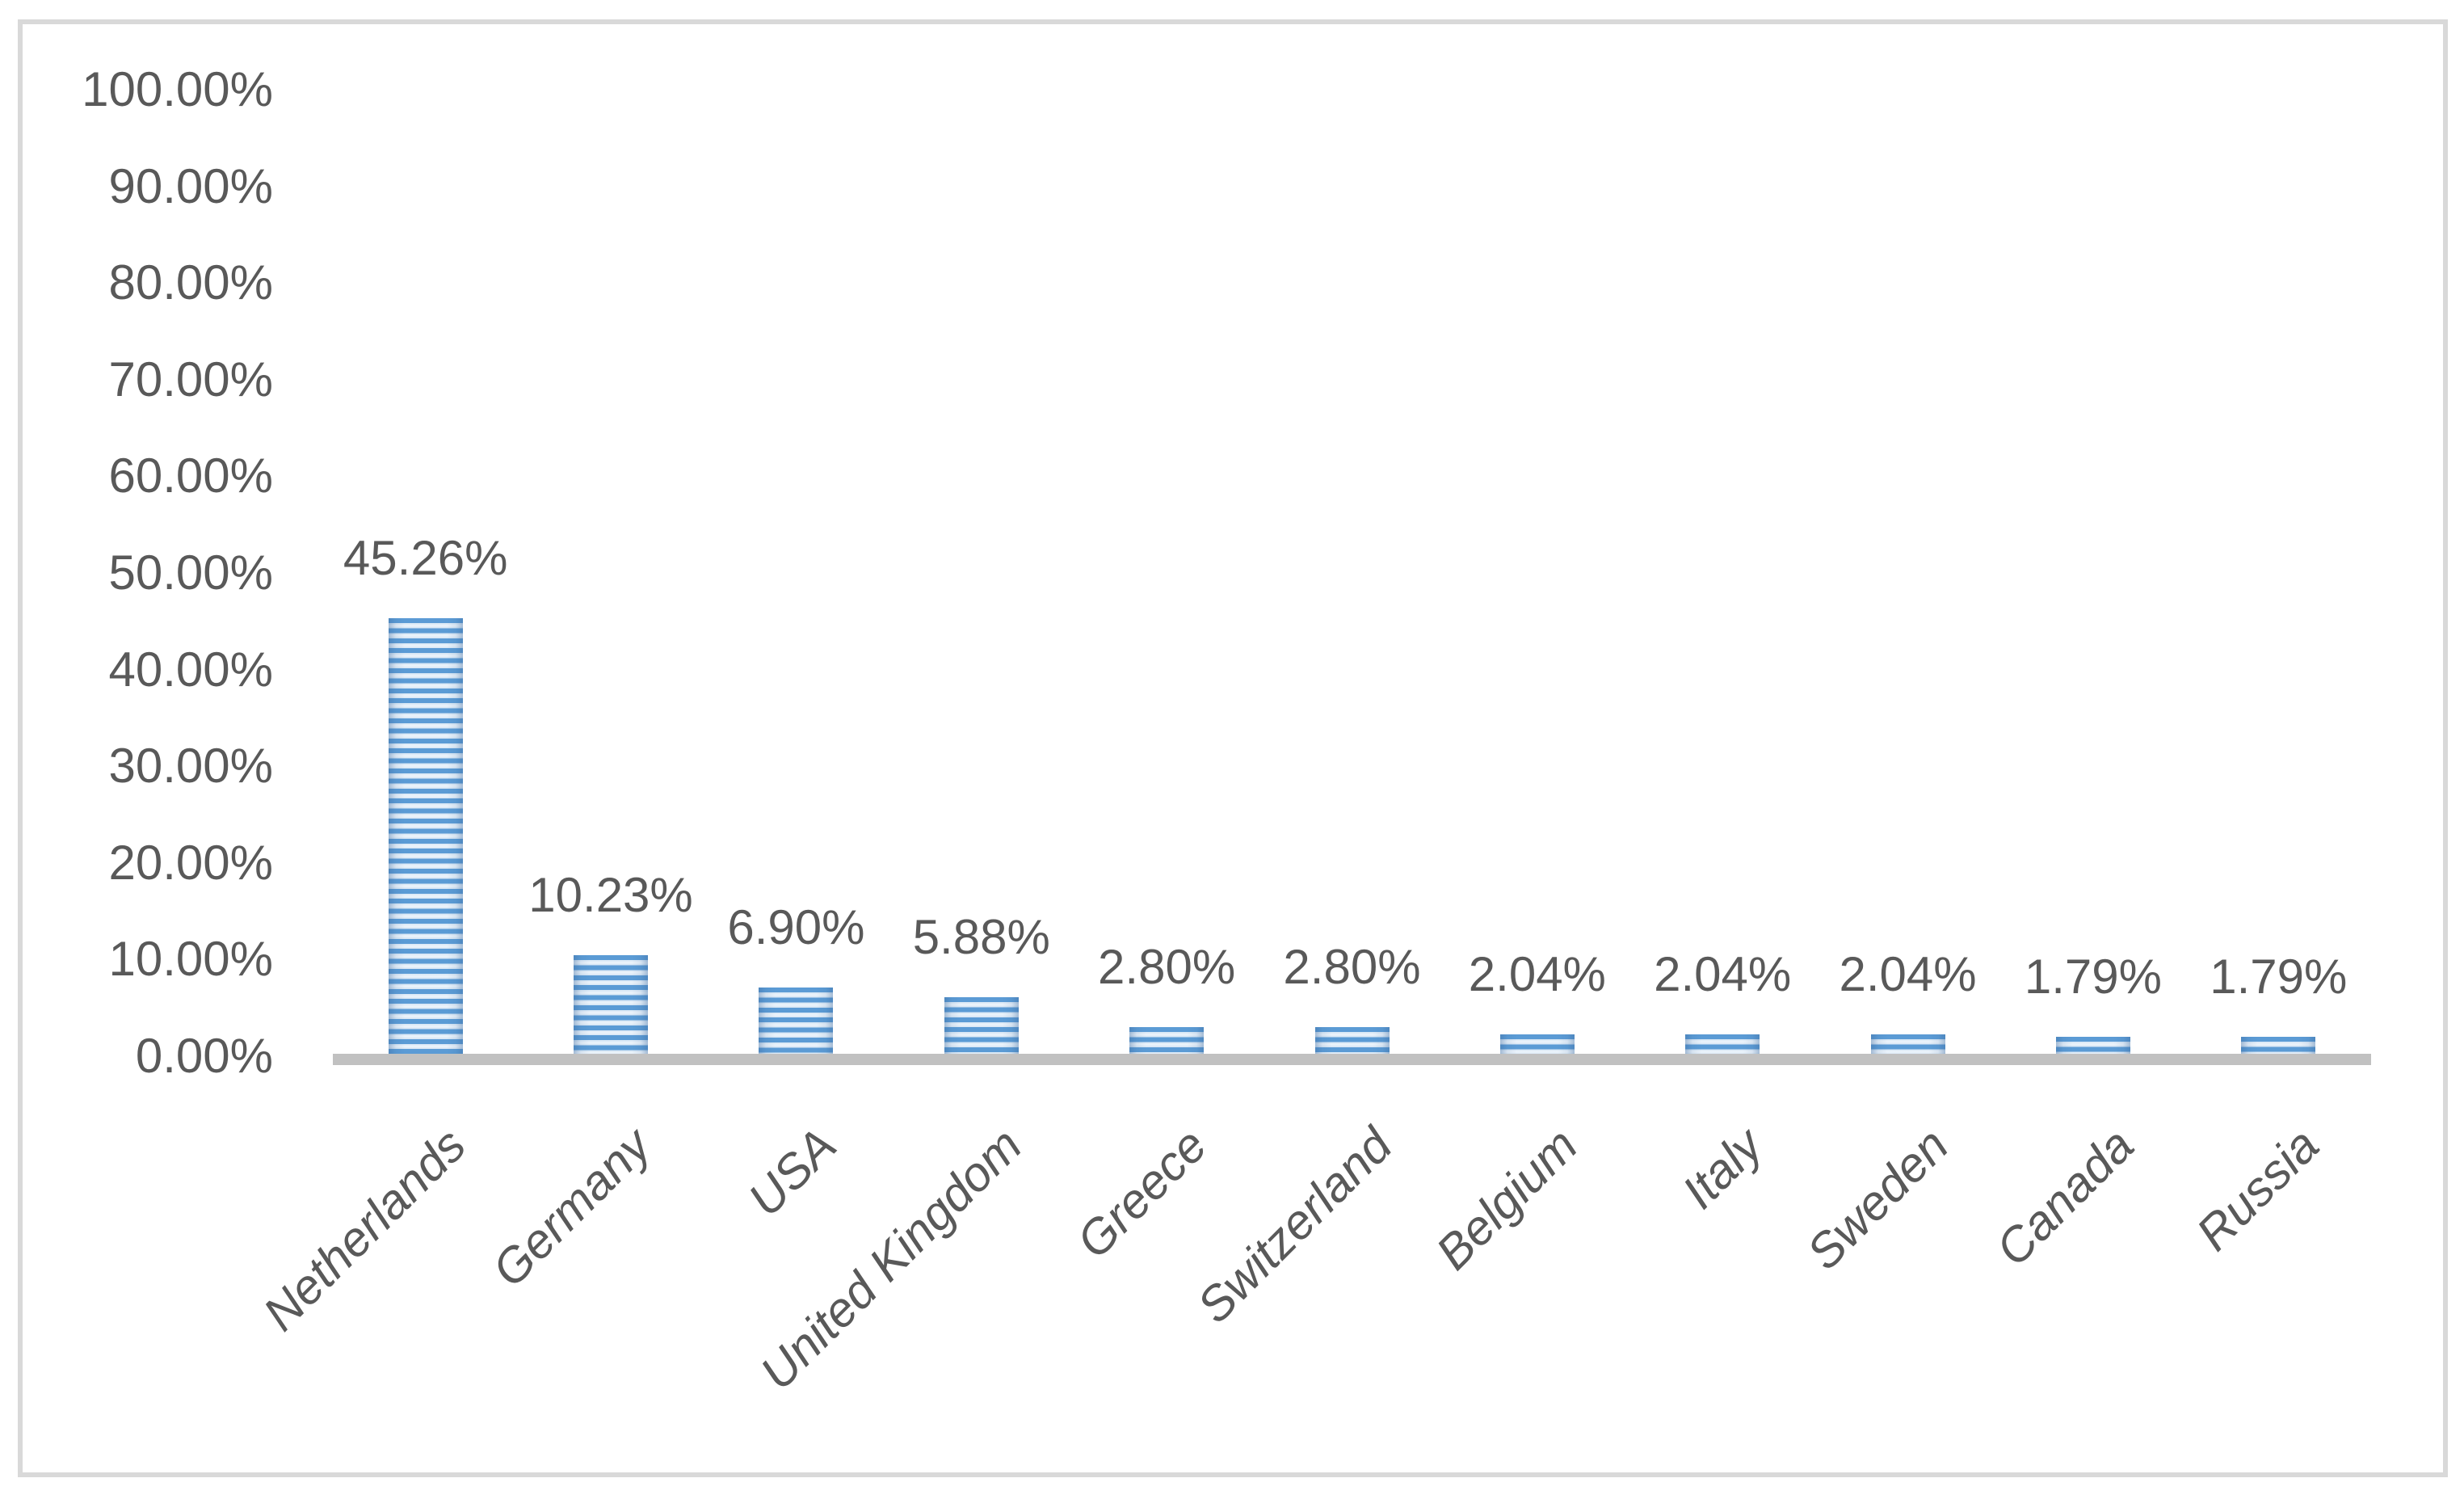  What do you see at coordinates (191, 185) in the screenshot?
I see `y-axis-tick: 90.00%` at bounding box center [191, 185].